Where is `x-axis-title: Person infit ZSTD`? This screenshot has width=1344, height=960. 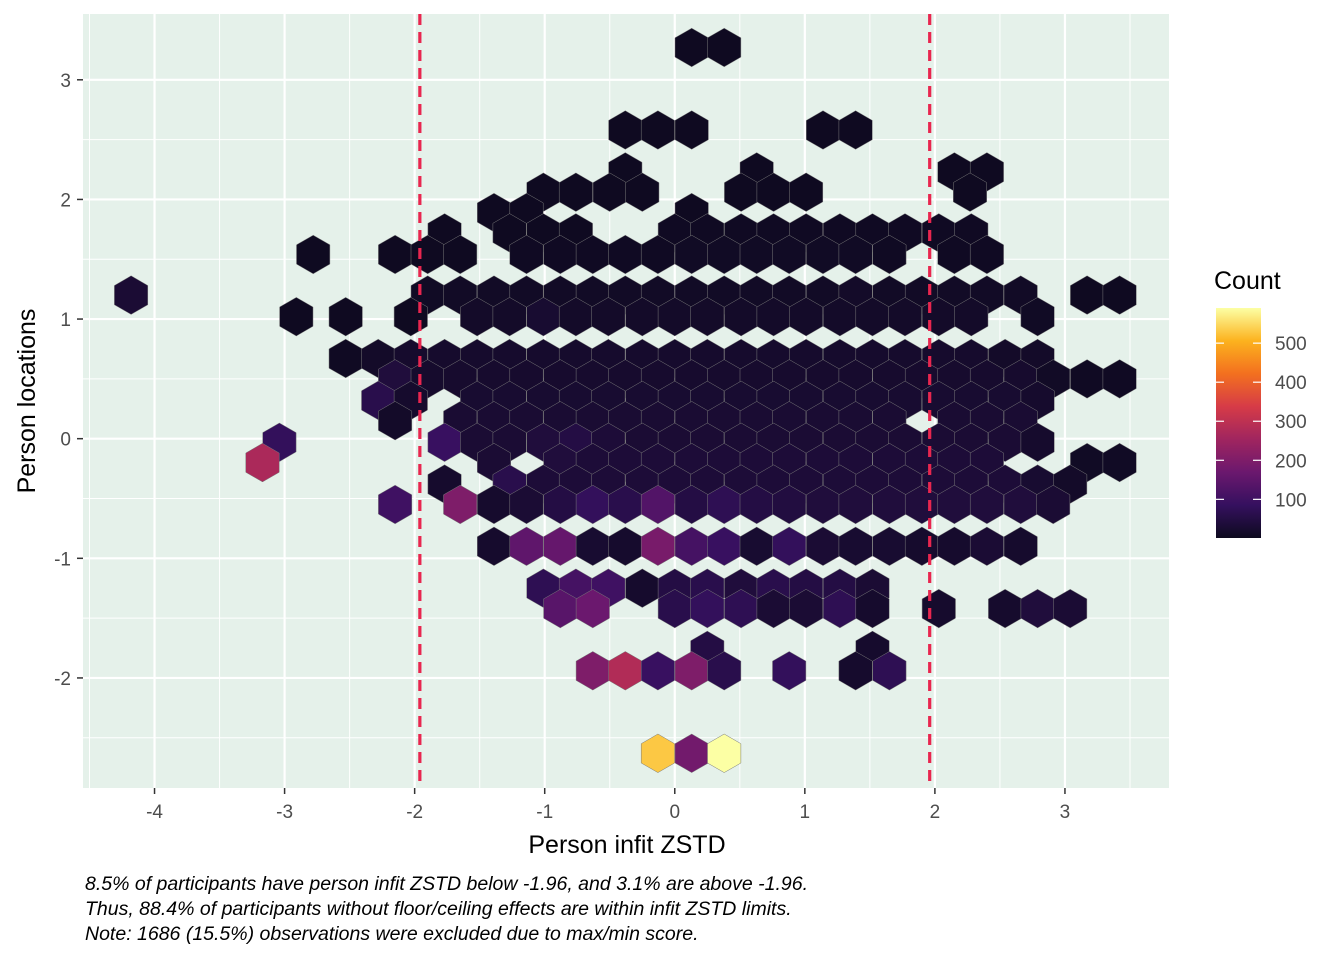
x-axis-title: Person infit ZSTD is located at coordinates (626, 845).